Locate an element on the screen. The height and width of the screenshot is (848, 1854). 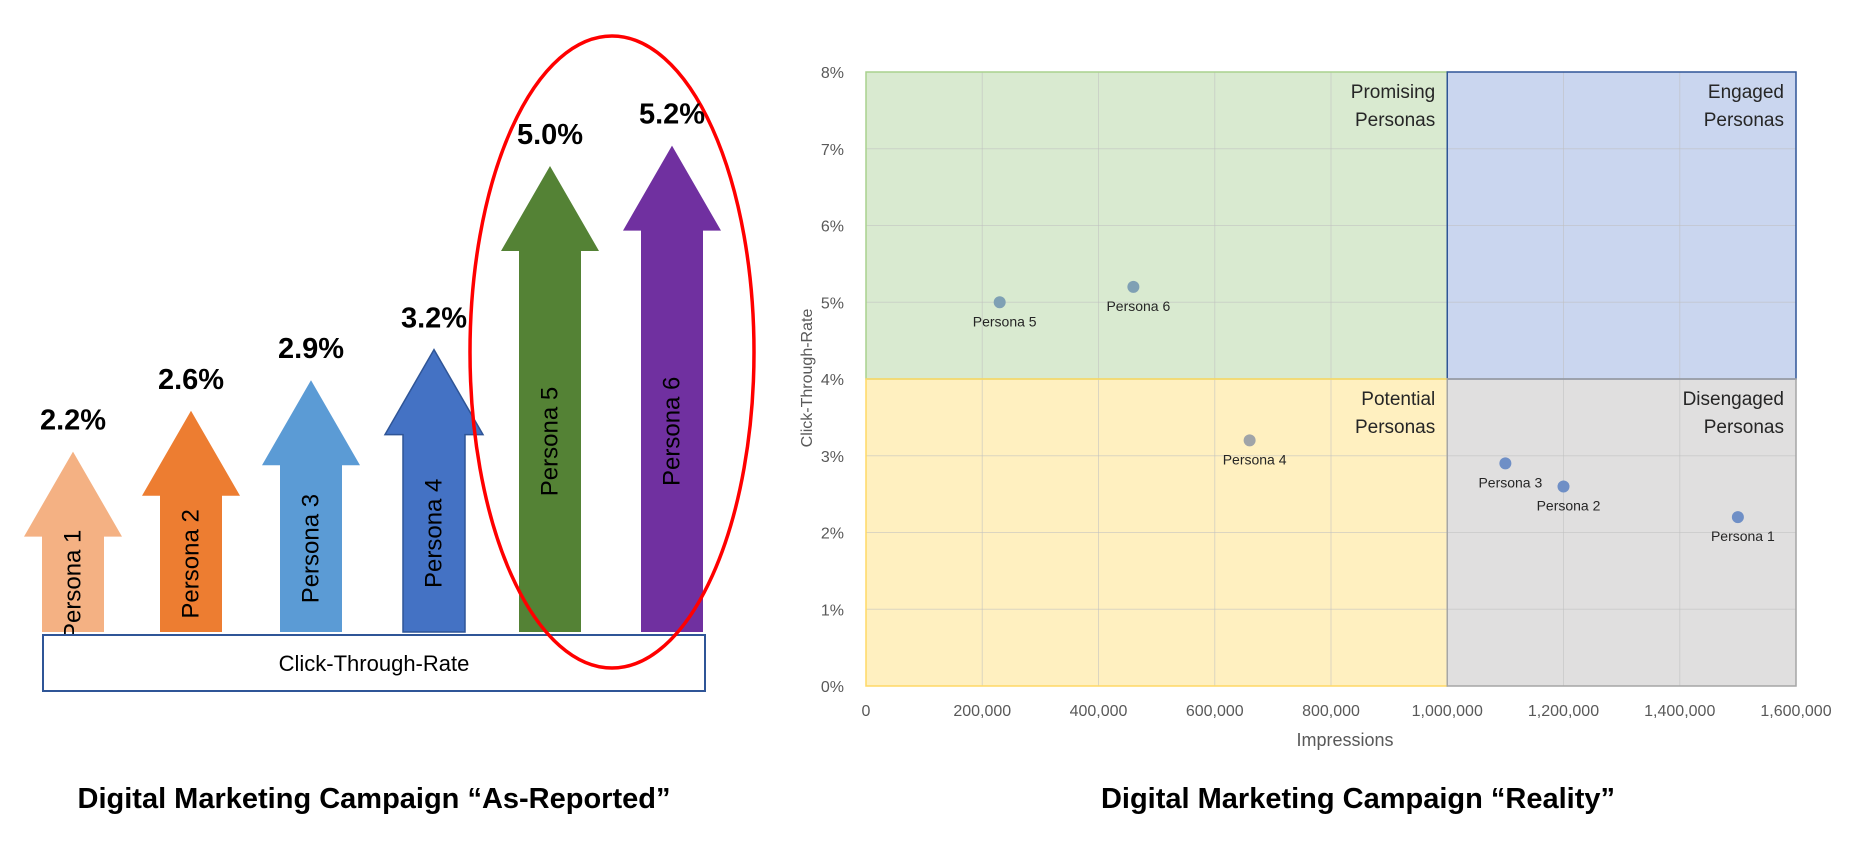
y-tick-label: 0% is located at coordinates (832, 687).